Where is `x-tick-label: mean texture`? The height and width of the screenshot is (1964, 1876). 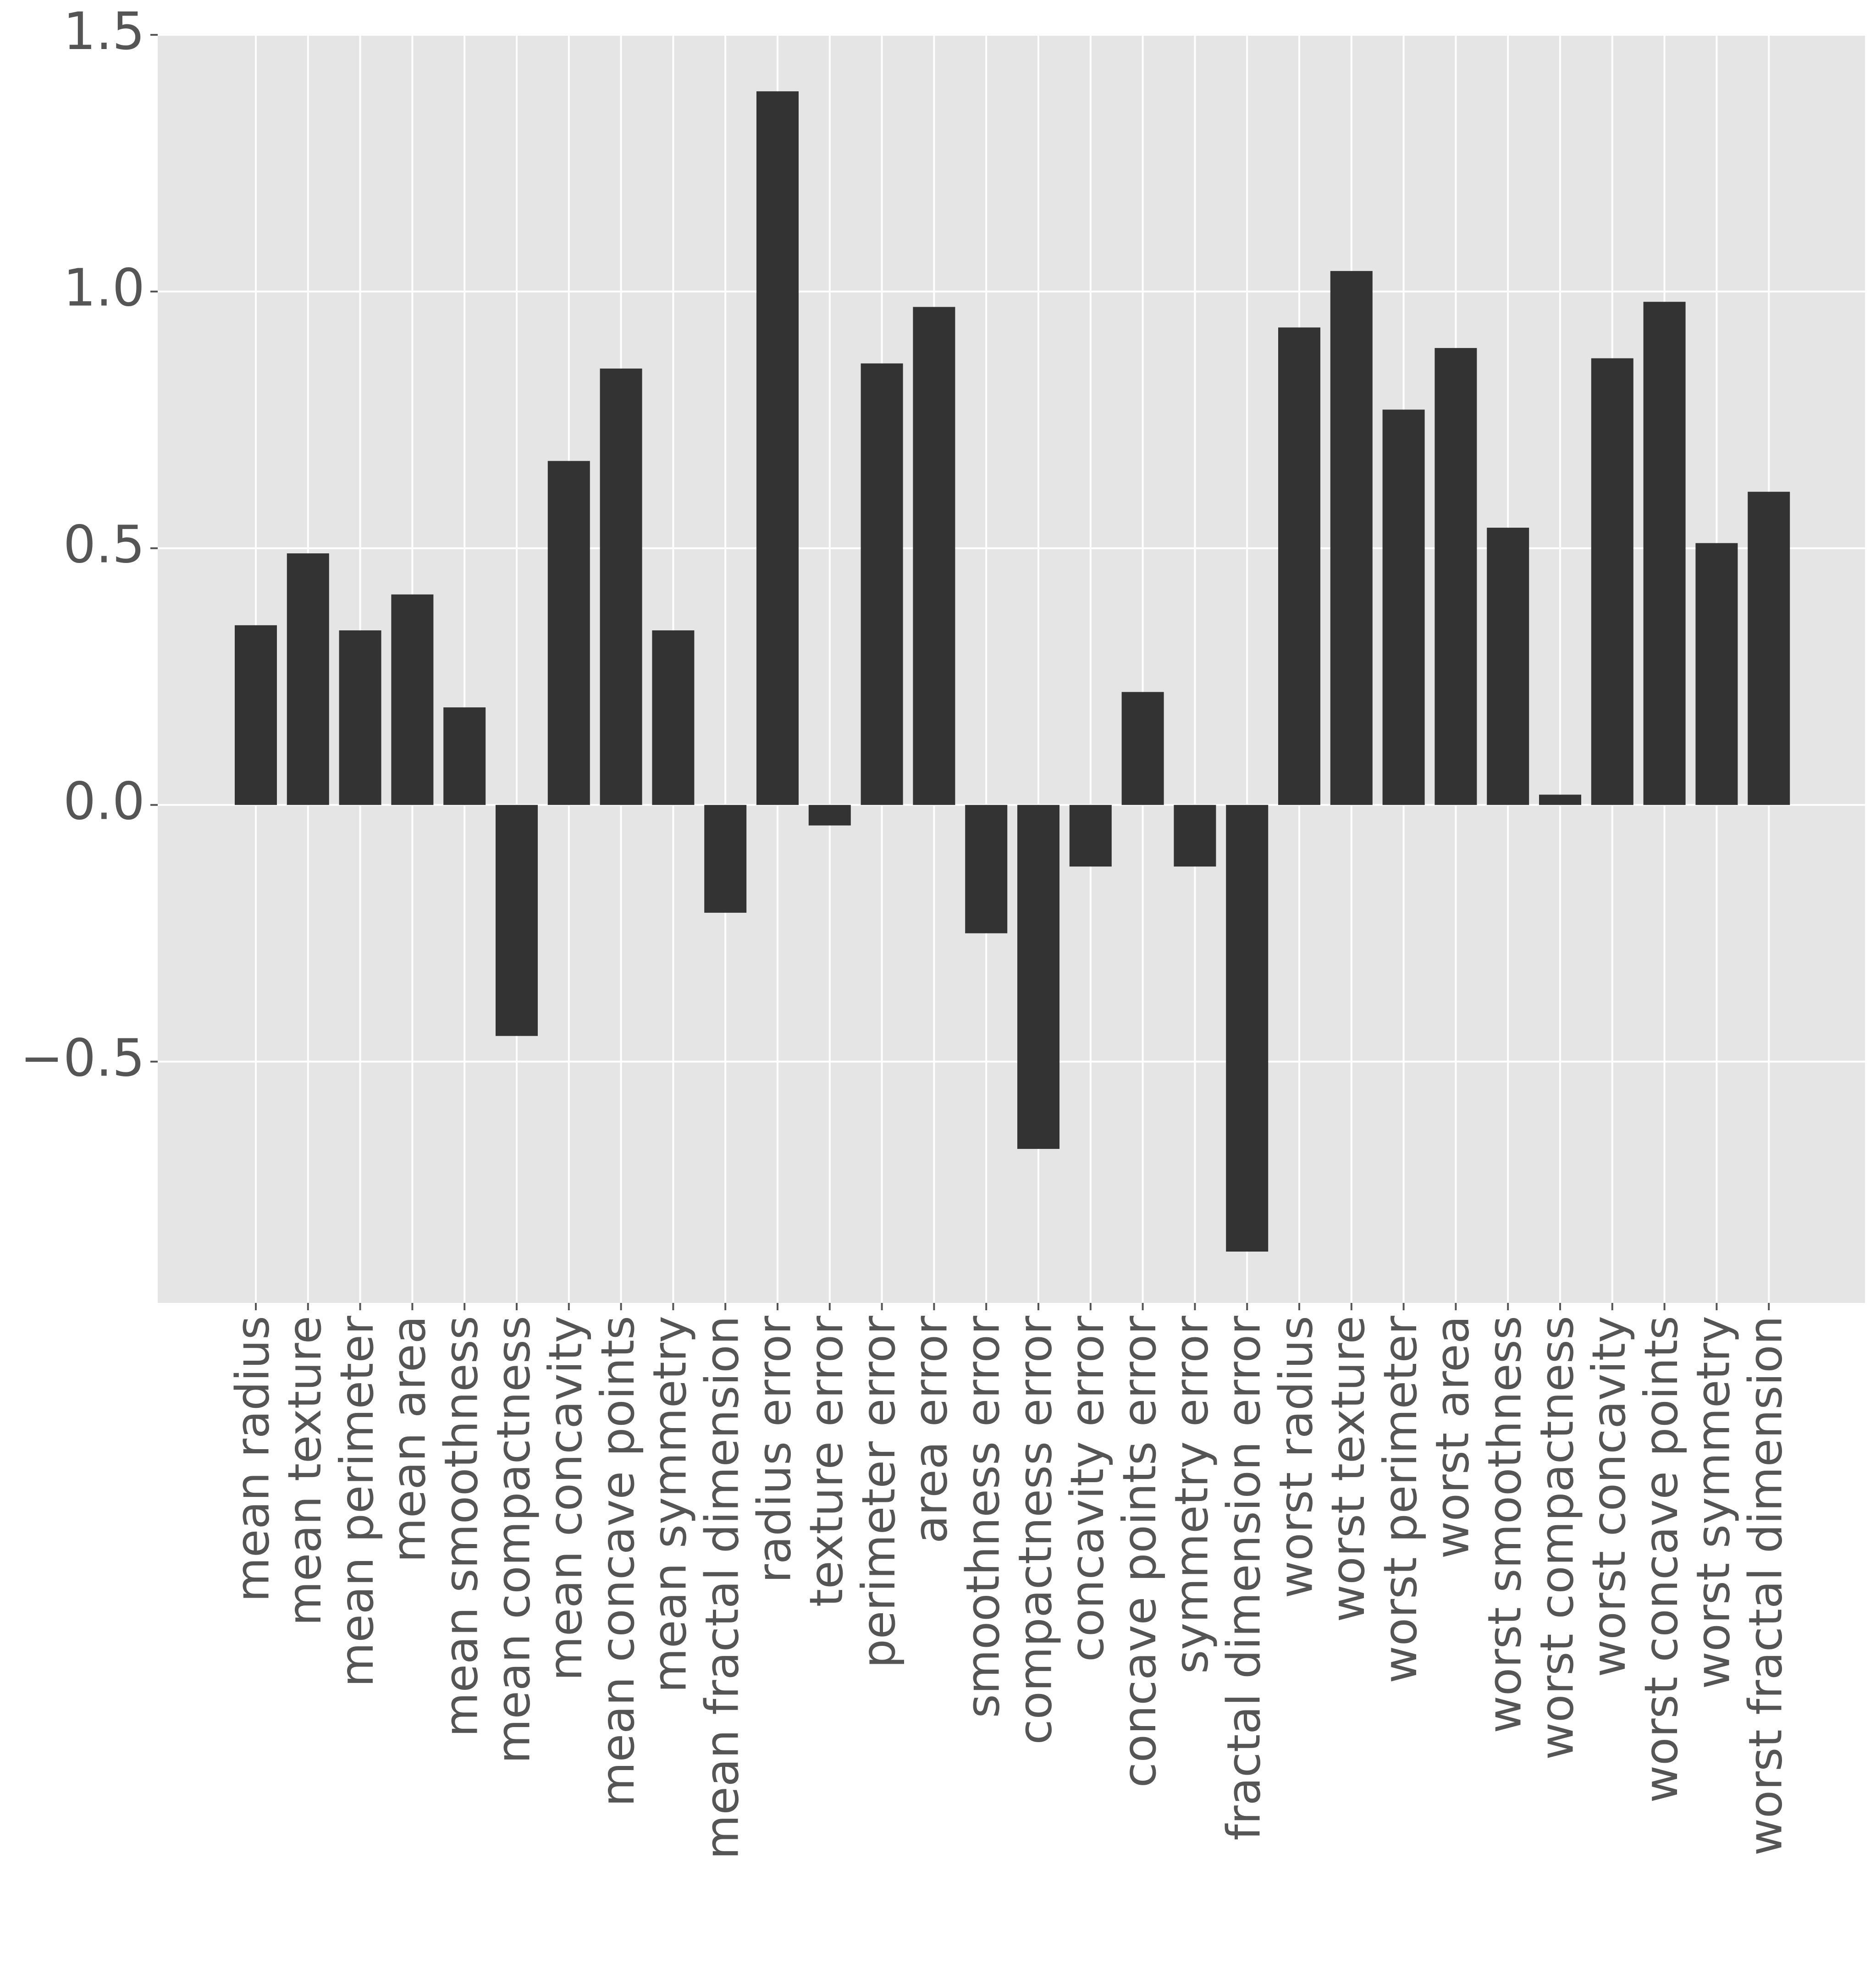
x-tick-label: mean texture is located at coordinates (304, 1471).